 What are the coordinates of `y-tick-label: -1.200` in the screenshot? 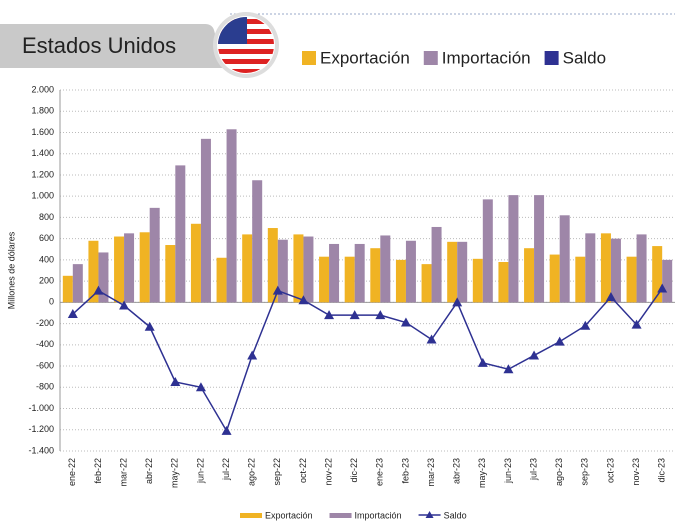 It's located at (41, 429).